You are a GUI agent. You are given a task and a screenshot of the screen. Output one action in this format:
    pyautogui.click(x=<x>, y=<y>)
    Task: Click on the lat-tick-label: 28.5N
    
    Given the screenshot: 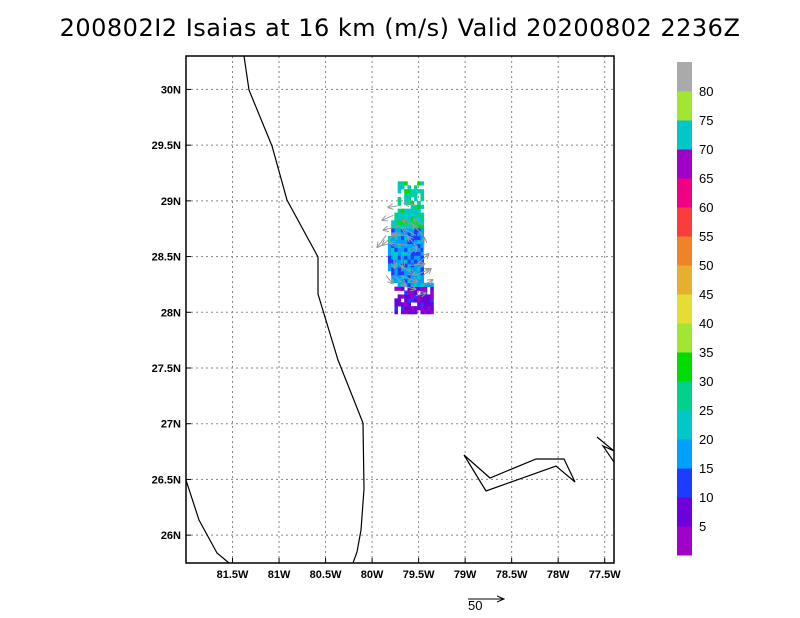 What is the action you would take?
    pyautogui.click(x=166, y=258)
    